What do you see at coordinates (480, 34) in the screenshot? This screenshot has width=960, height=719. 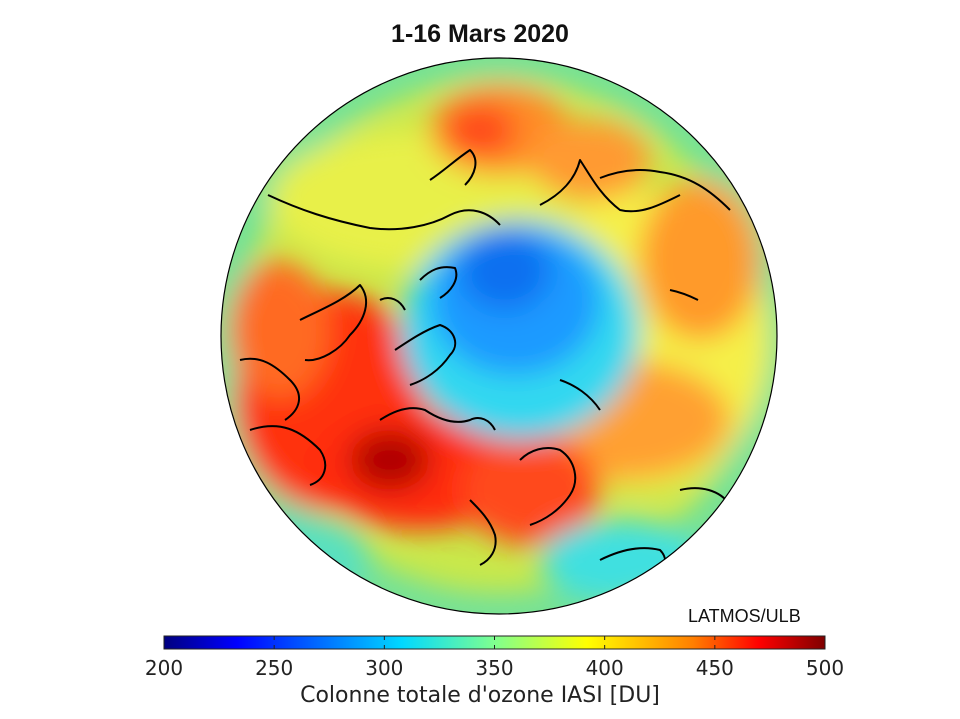 I see `map-title: 1-16 Mars 2020` at bounding box center [480, 34].